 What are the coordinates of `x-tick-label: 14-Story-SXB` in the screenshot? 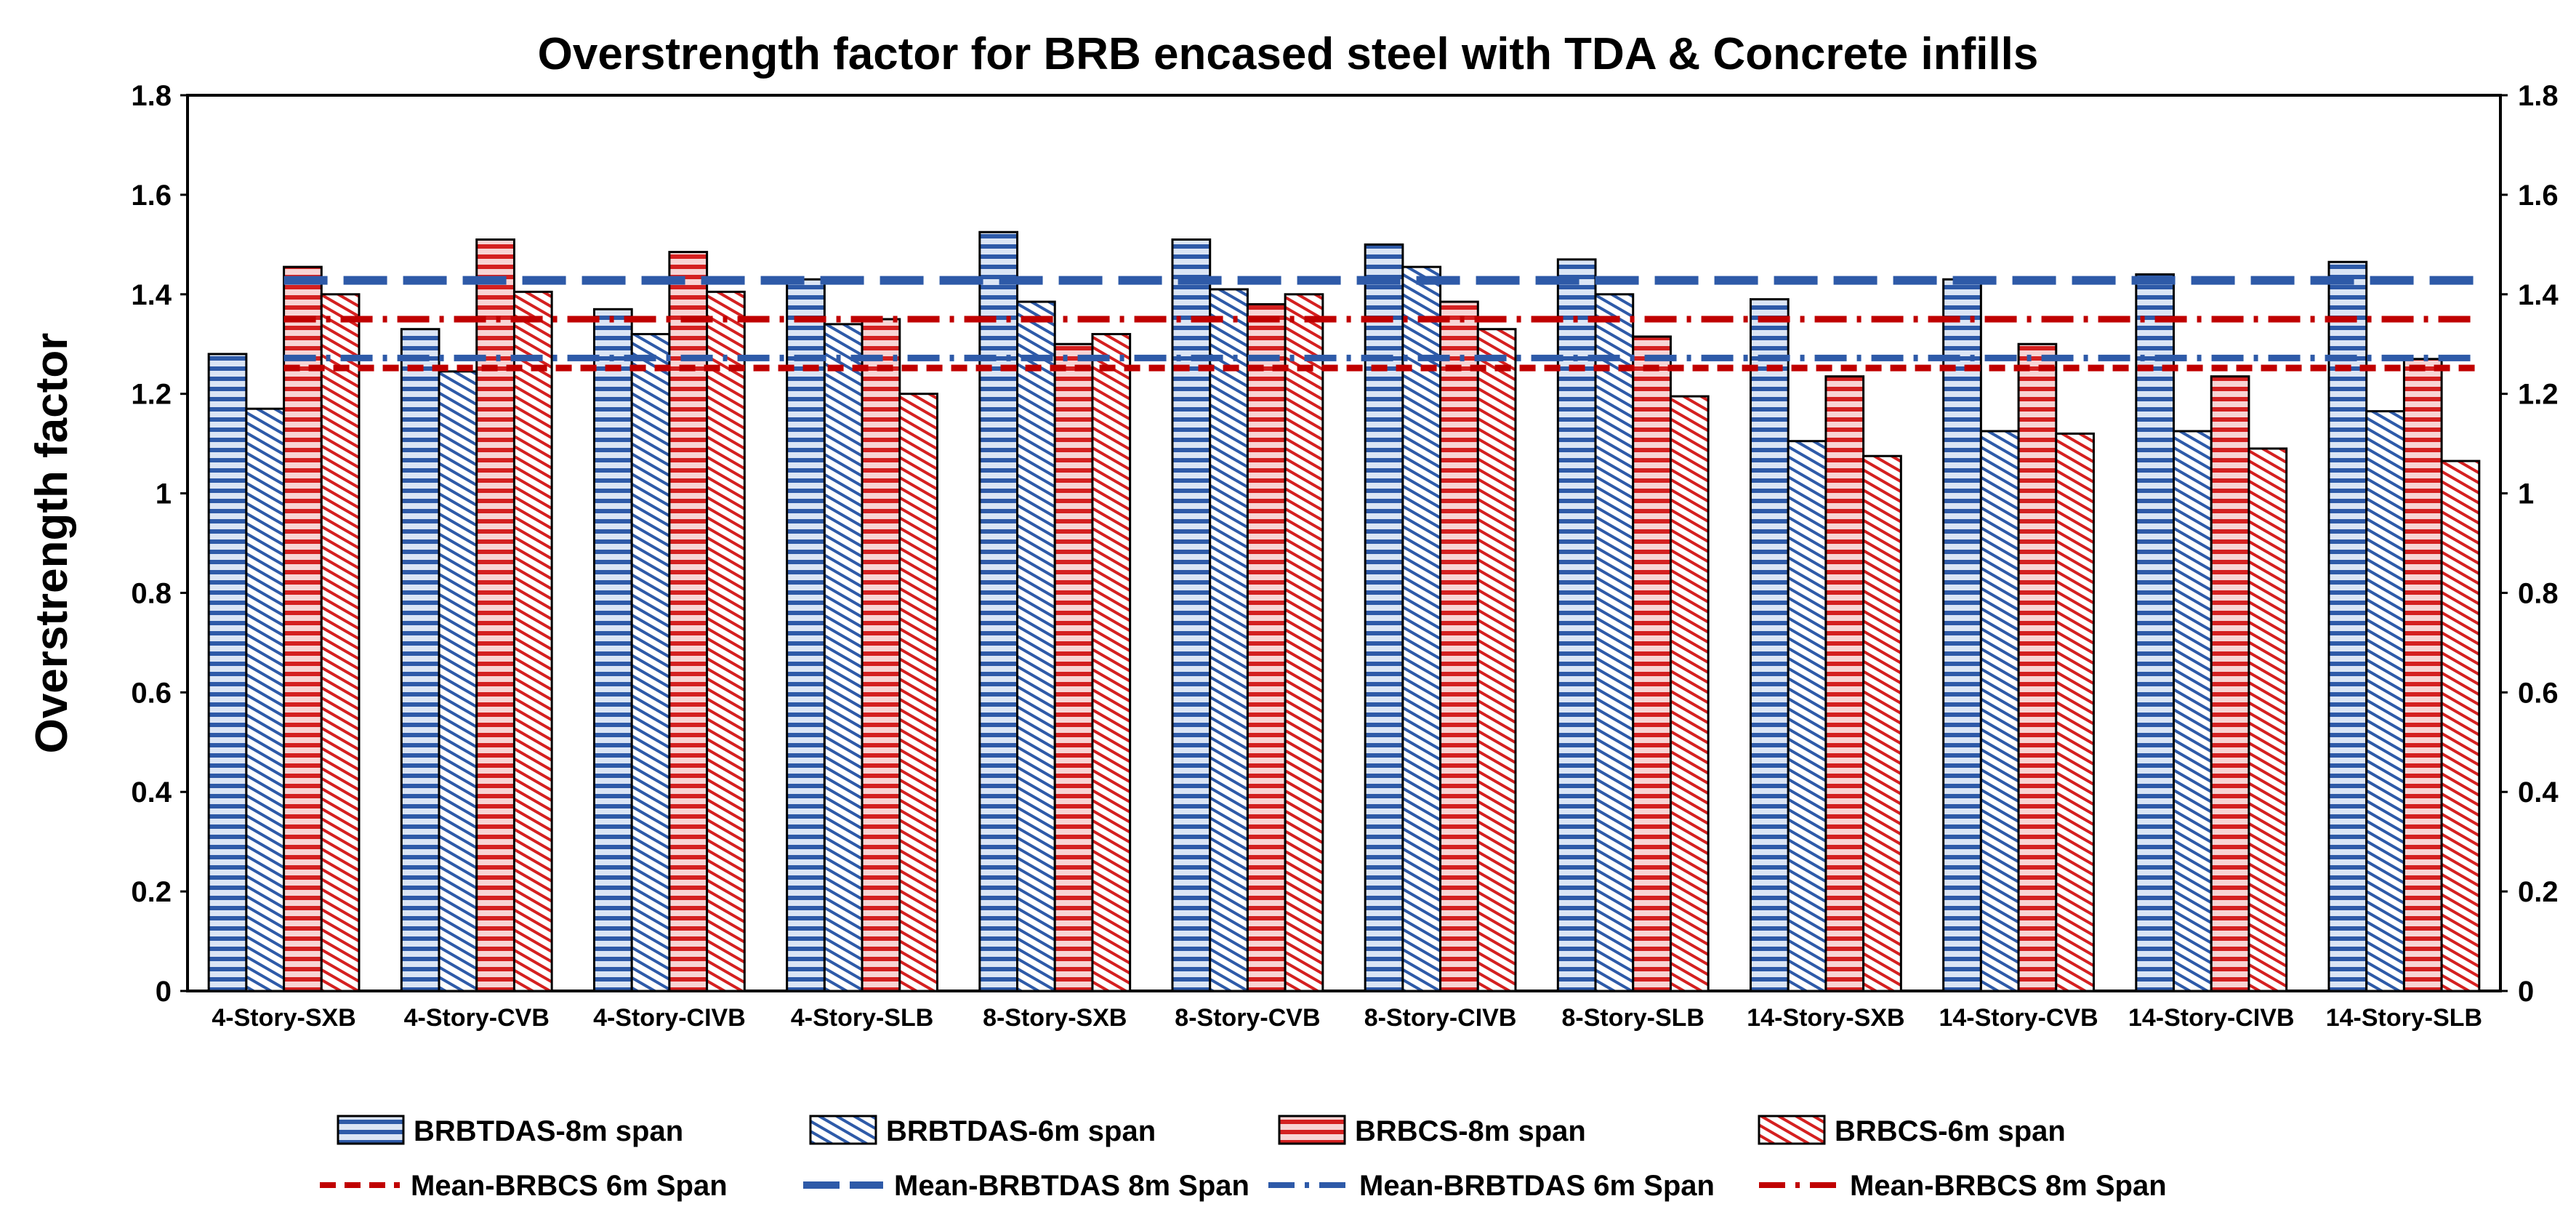 It's located at (1825, 1018).